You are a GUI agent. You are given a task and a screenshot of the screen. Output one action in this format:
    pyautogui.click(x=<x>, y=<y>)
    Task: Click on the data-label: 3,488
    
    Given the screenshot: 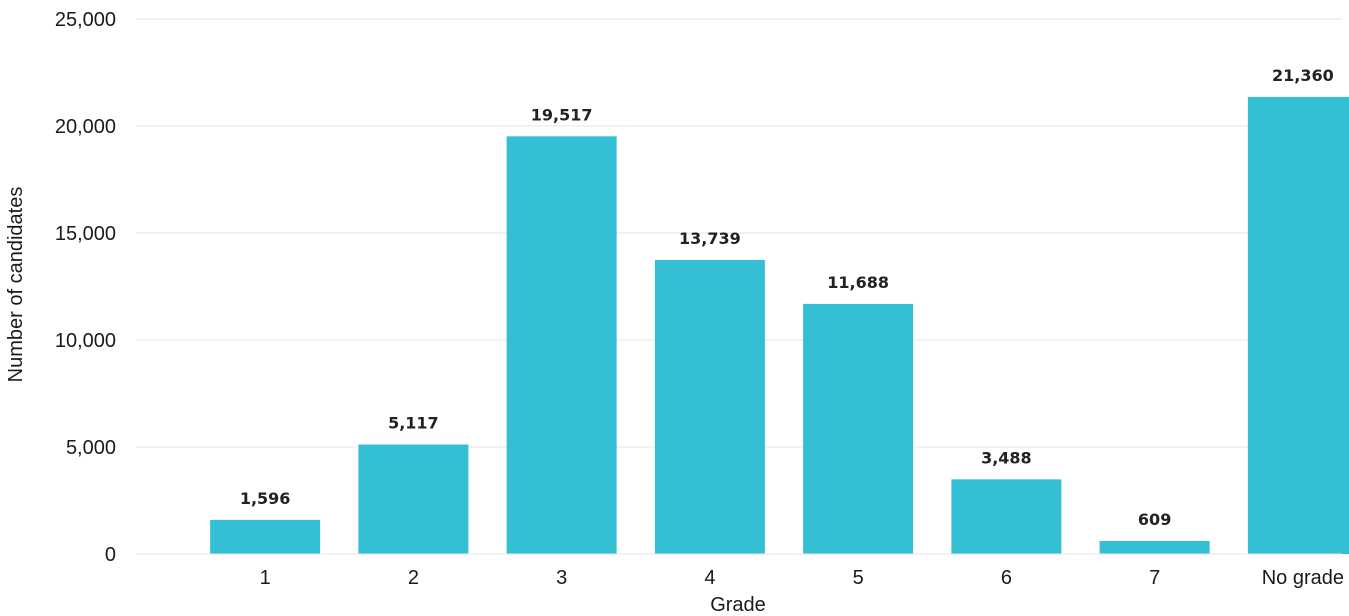 What is the action you would take?
    pyautogui.click(x=1006, y=457)
    